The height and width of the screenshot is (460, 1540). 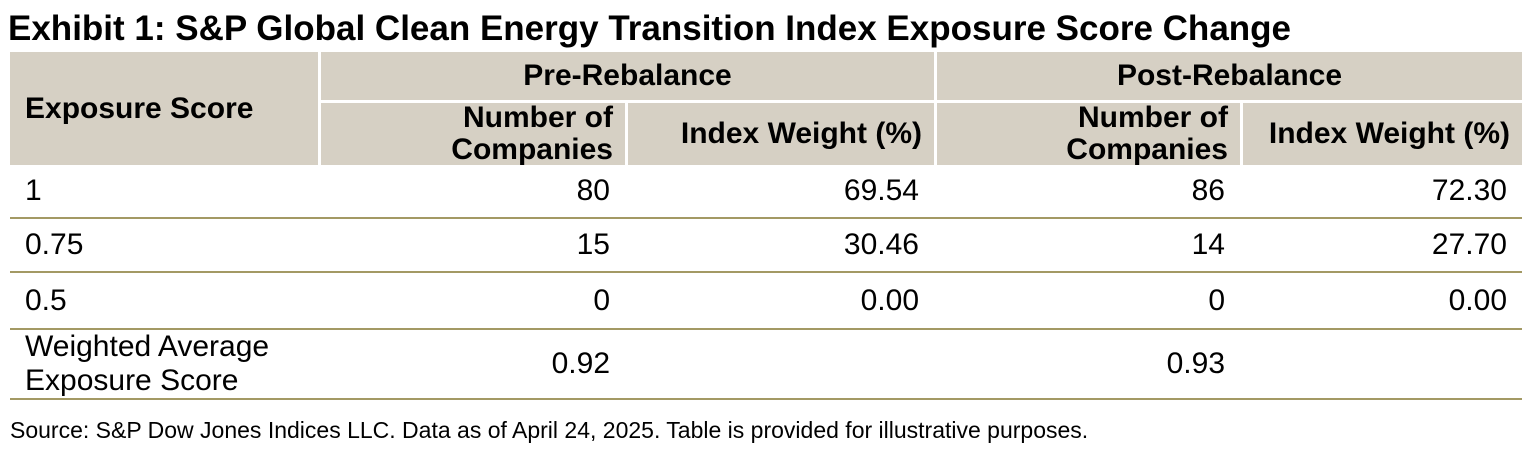 I want to click on row-label: 1, so click(x=33, y=191).